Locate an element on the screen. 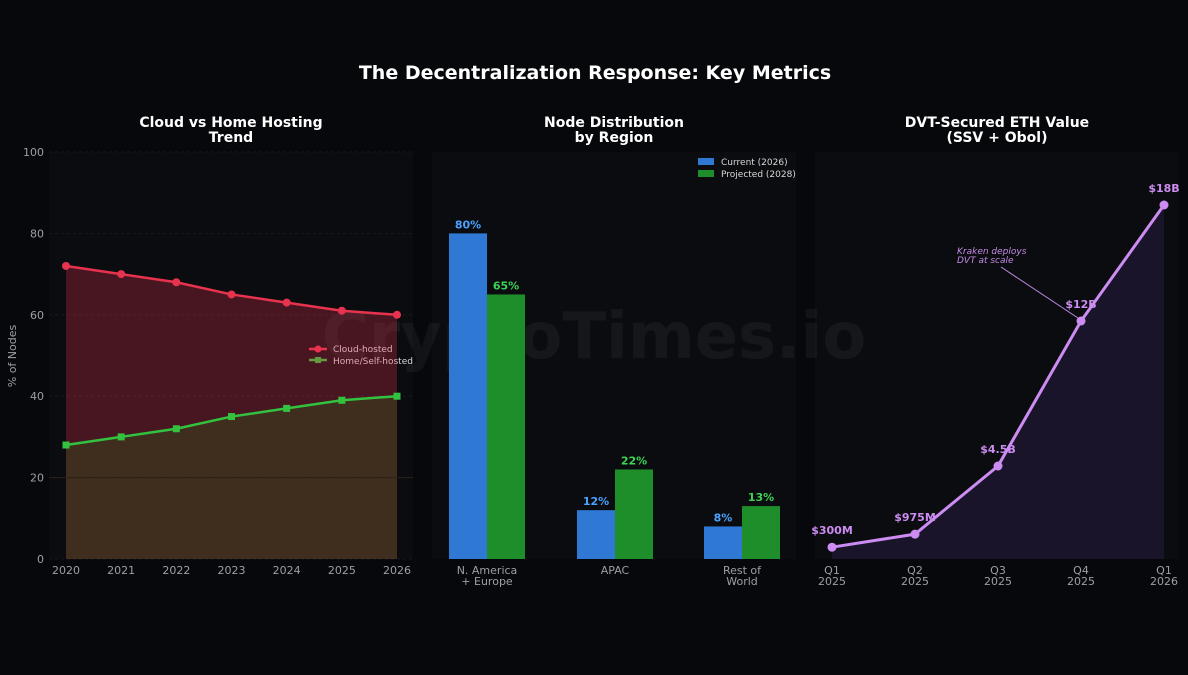  hosting-x-tick: 2023 is located at coordinates (232, 570).